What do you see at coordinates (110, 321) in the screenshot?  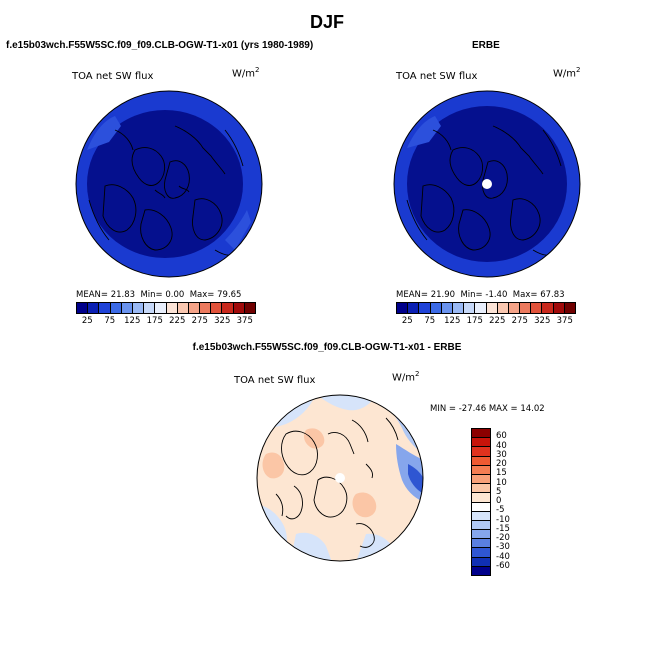 I see `left-colorbar-tick: 75` at bounding box center [110, 321].